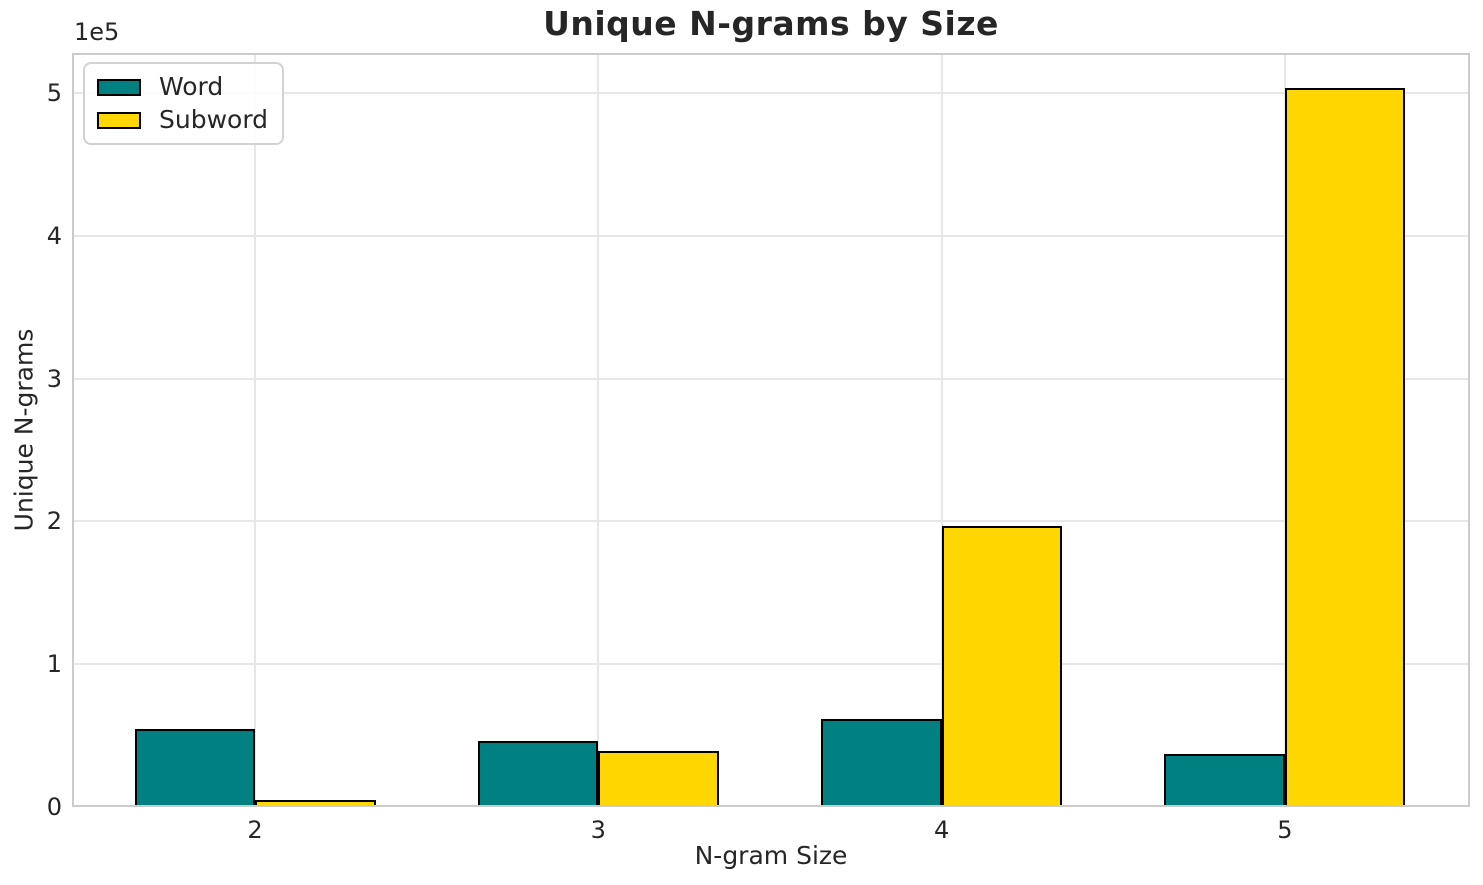 This screenshot has width=1483, height=885. What do you see at coordinates (941, 830) in the screenshot?
I see `x-tick-label: 4` at bounding box center [941, 830].